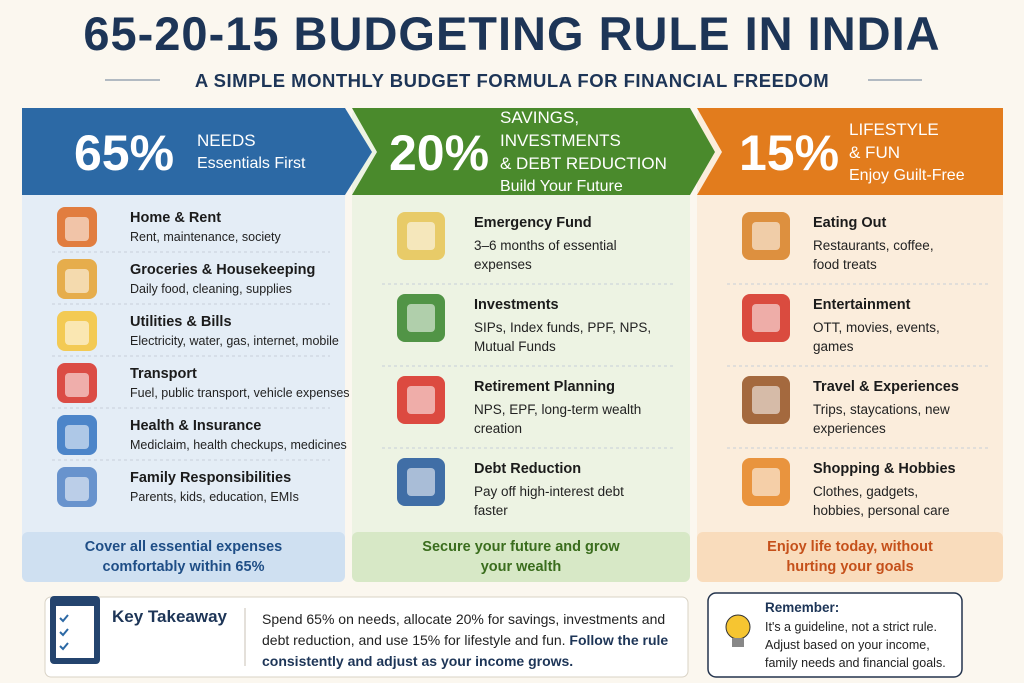  I want to click on item-title: Groceries & Housekeeping, so click(223, 270).